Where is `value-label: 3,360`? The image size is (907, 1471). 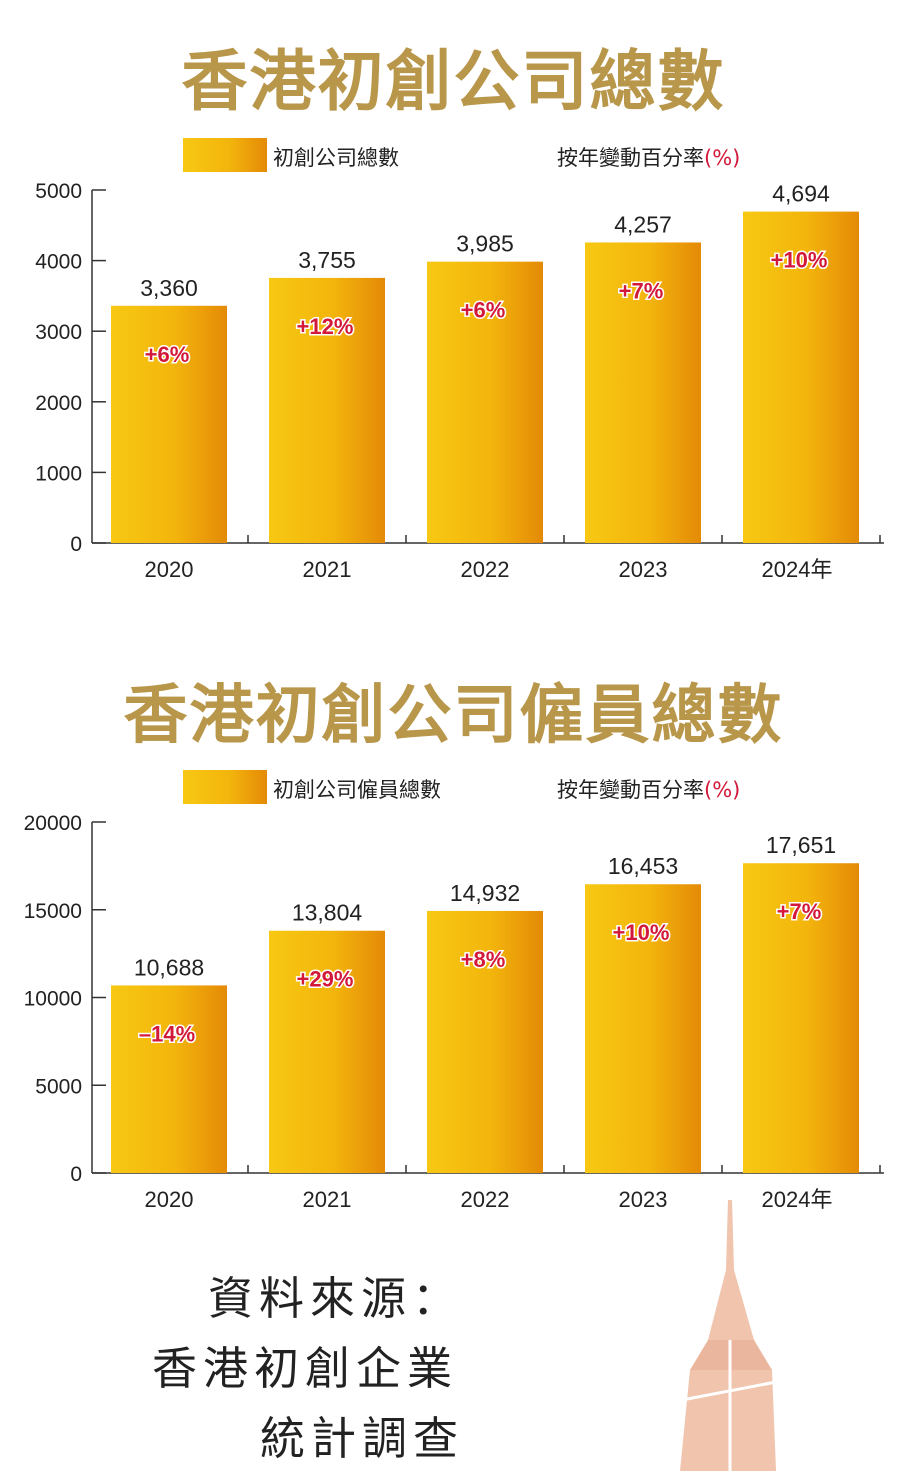 value-label: 3,360 is located at coordinates (169, 288).